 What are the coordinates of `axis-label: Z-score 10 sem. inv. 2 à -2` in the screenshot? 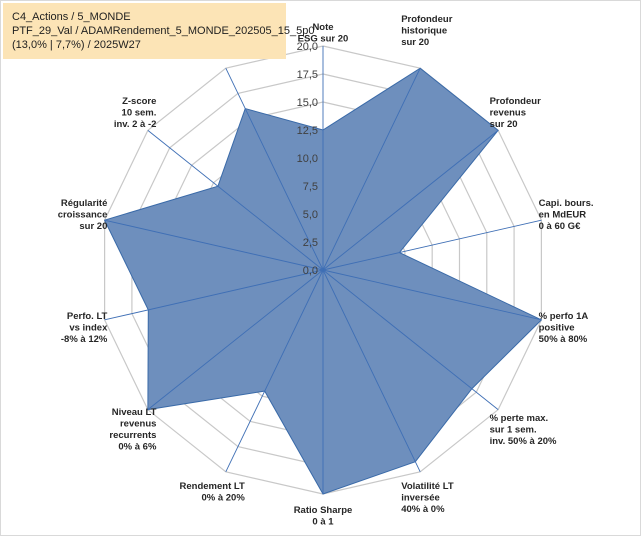 It's located at (135, 113).